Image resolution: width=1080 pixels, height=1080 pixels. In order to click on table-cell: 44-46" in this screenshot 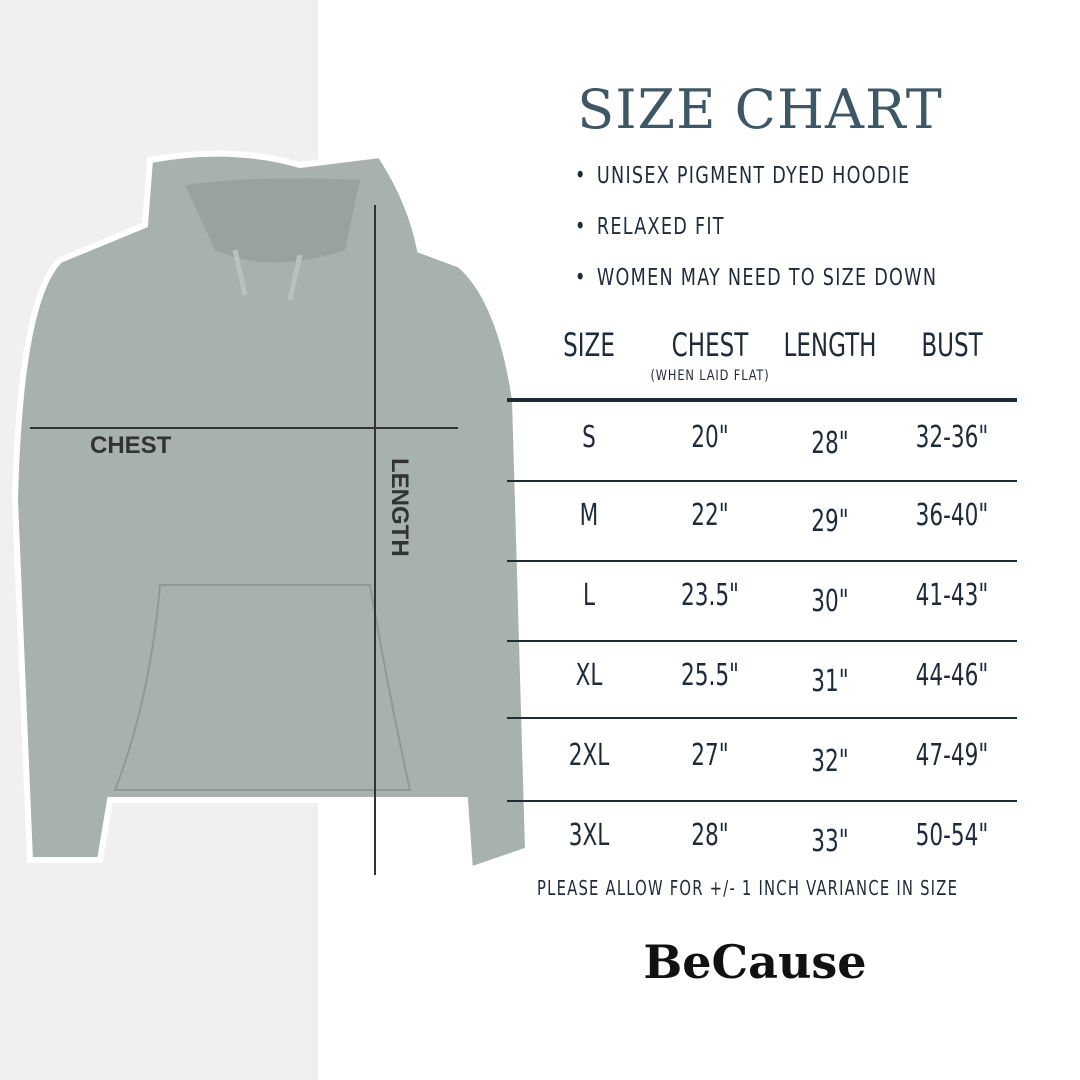, I will do `click(952, 675)`.